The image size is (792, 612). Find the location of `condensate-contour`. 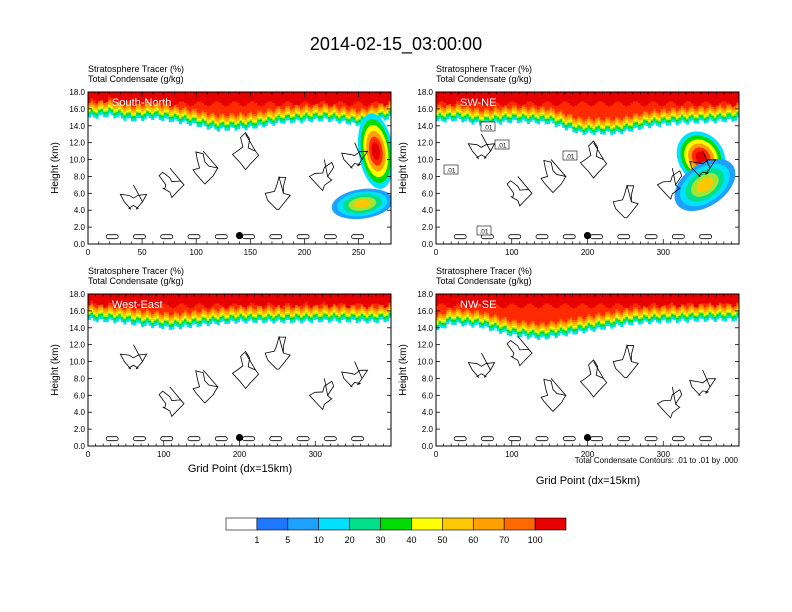

condensate-contour is located at coordinates (205, 386).